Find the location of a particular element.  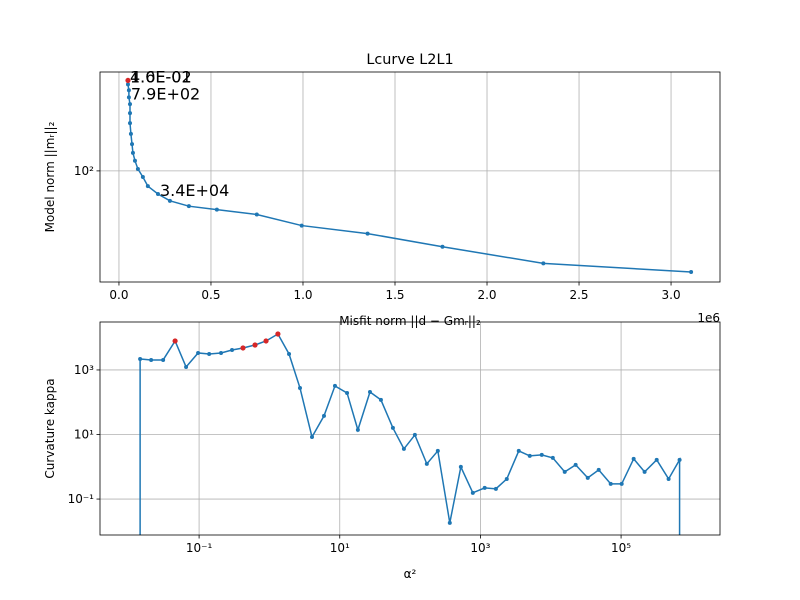

x-tick-label: 2.0 is located at coordinates (486, 295).